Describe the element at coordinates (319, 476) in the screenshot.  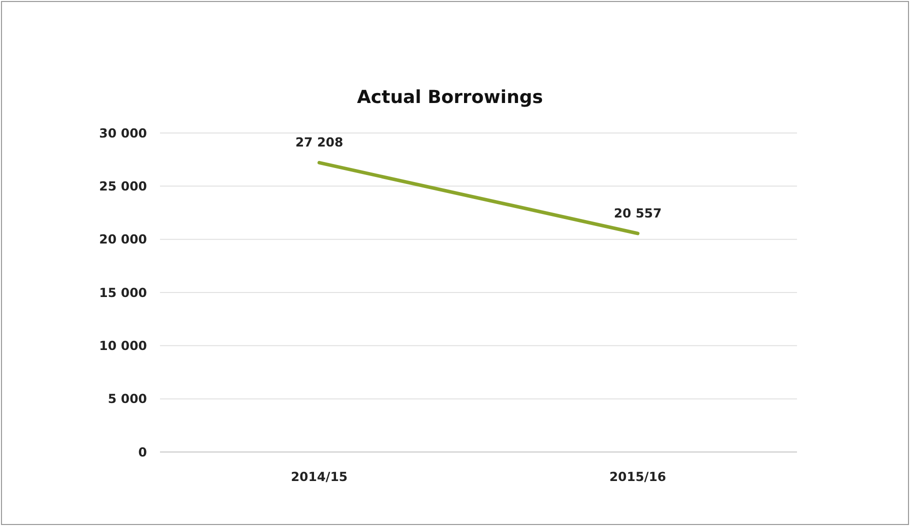
I see `x-tick-label: 2014/15` at that location.